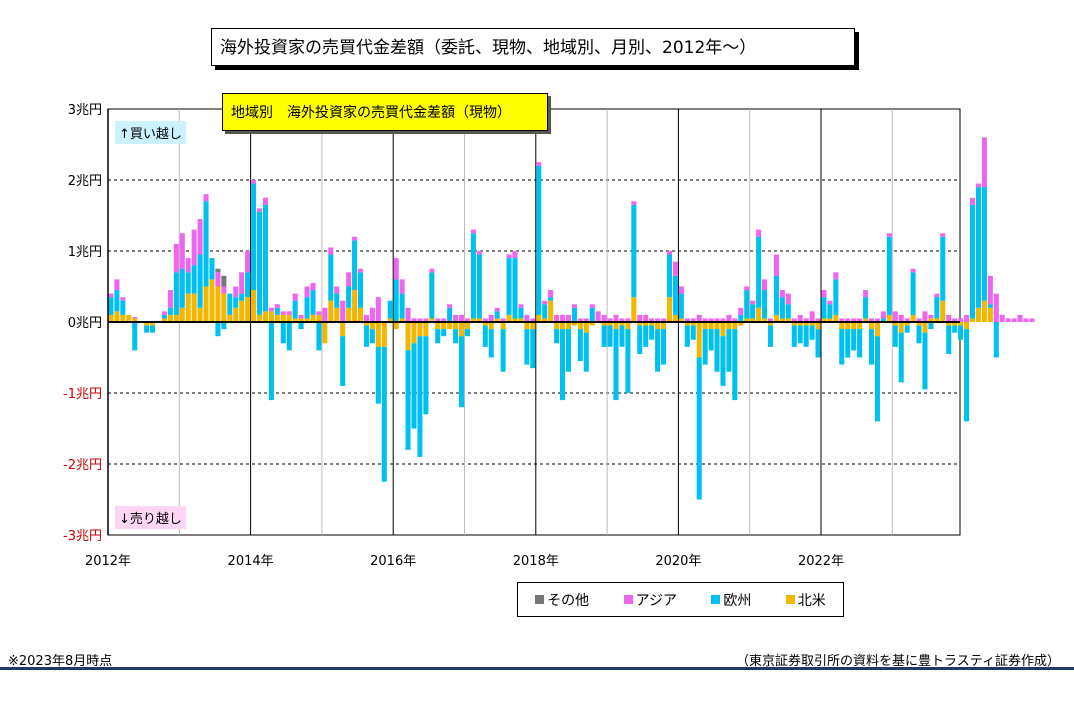 The width and height of the screenshot is (1074, 707). What do you see at coordinates (150, 132) in the screenshot?
I see `buy-annotation: ↑買い越し` at bounding box center [150, 132].